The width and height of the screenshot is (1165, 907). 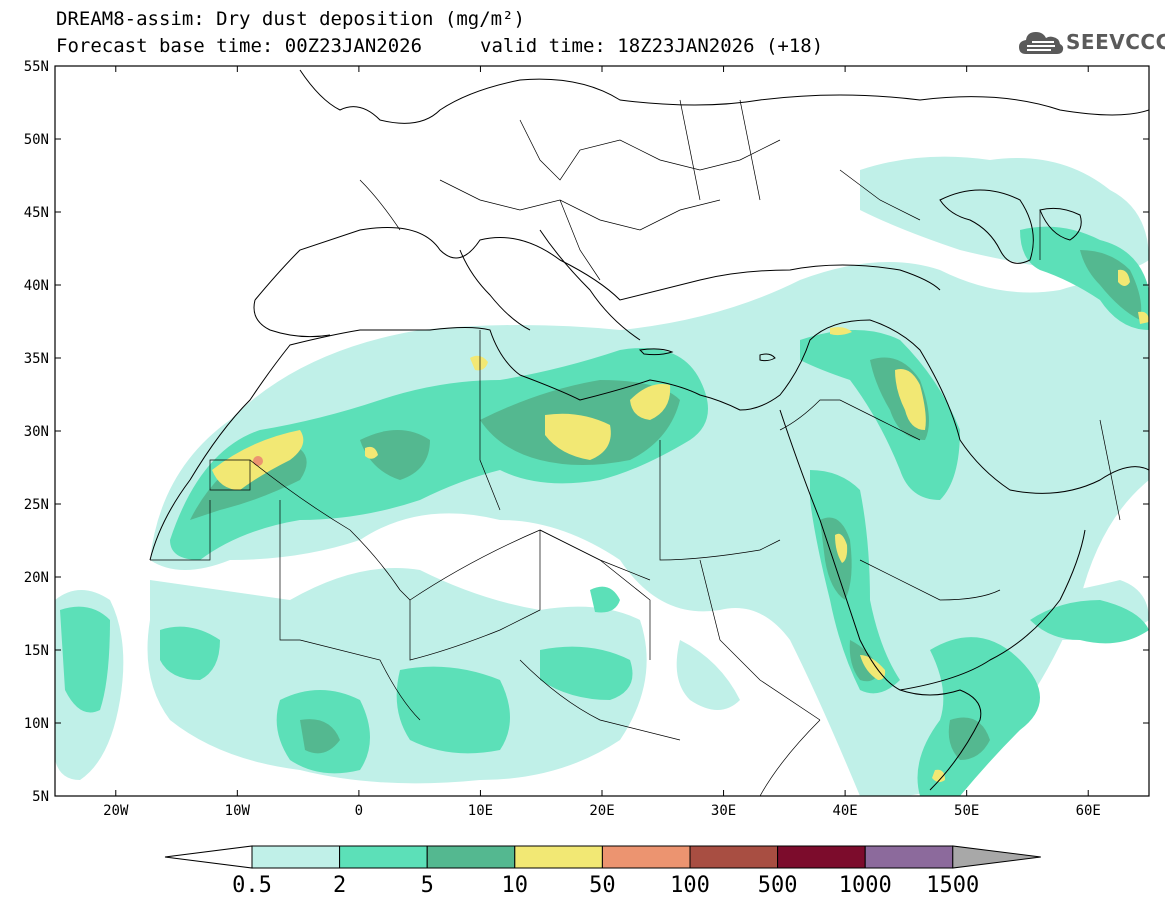 What do you see at coordinates (36, 578) in the screenshot?
I see `lat-tick-label: 20N` at bounding box center [36, 578].